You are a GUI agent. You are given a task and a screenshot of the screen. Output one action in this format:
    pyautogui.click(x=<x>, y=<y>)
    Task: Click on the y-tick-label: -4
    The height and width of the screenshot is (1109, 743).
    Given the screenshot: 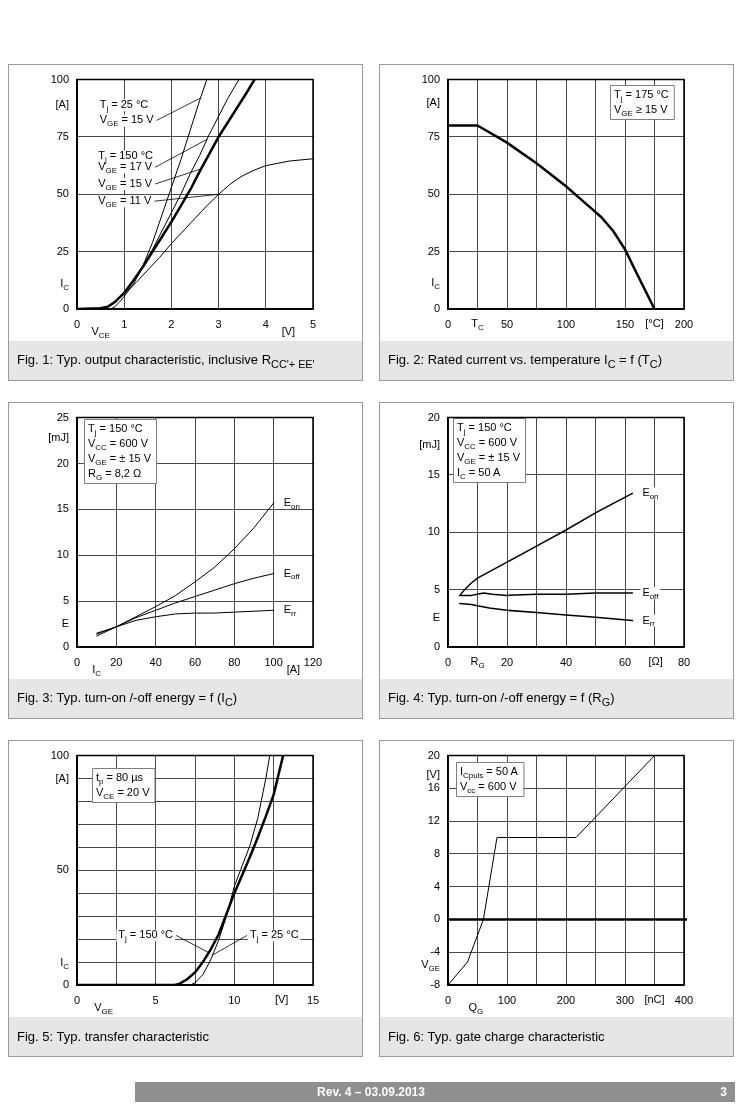 What is the action you would take?
    pyautogui.click(x=435, y=951)
    